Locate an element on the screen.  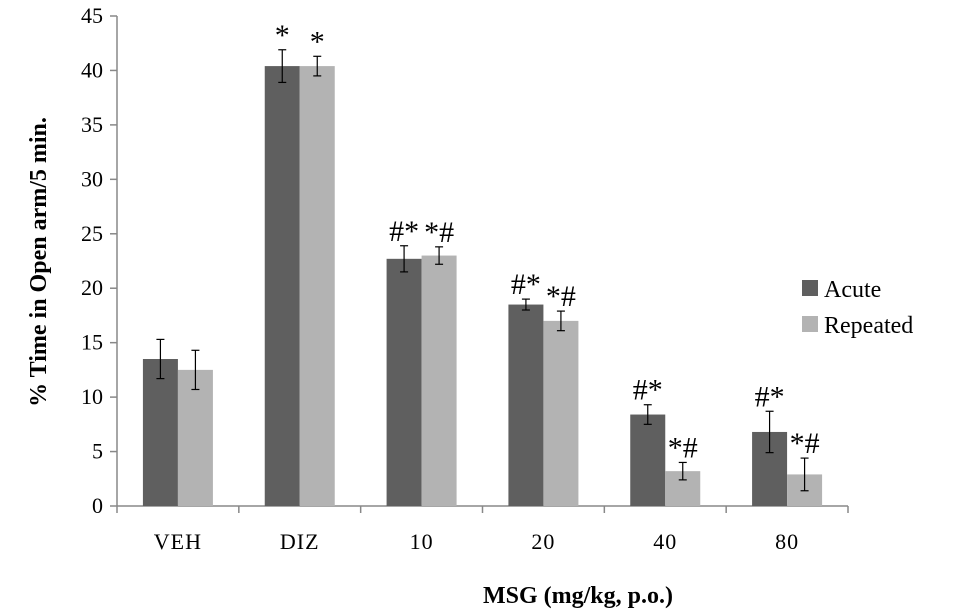
legend-swatch-acute is located at coordinates (810, 288).